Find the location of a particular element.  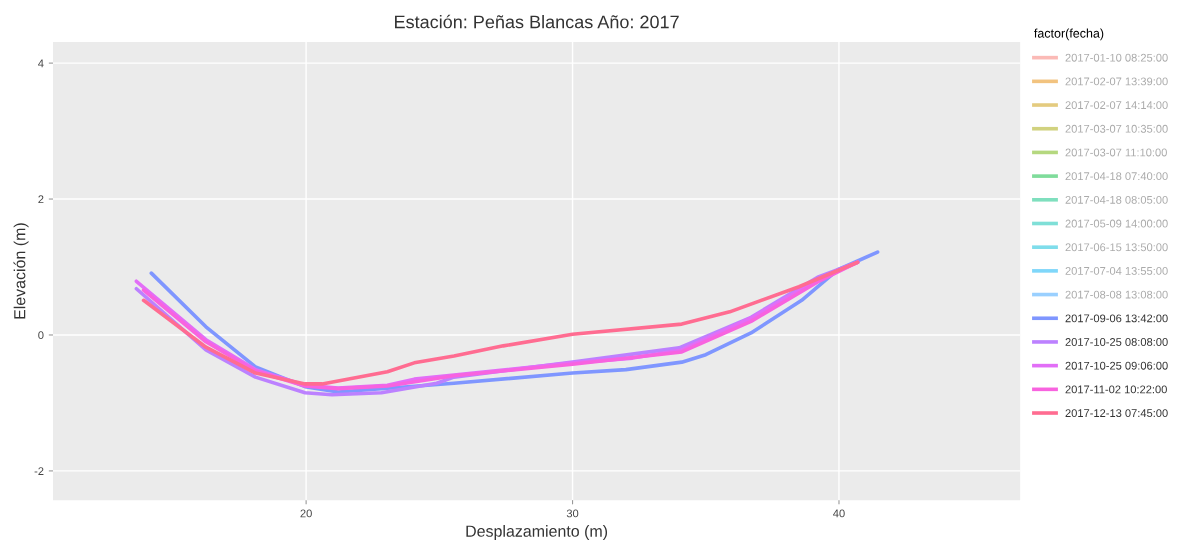

x-tick-label: 20 is located at coordinates (306, 513).